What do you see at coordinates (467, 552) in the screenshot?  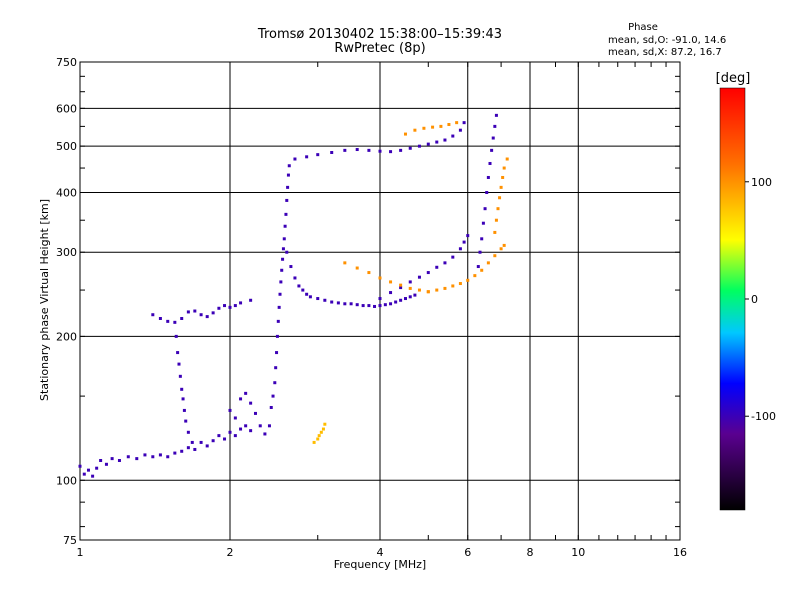 I see `x-tick-label: 6` at bounding box center [467, 552].